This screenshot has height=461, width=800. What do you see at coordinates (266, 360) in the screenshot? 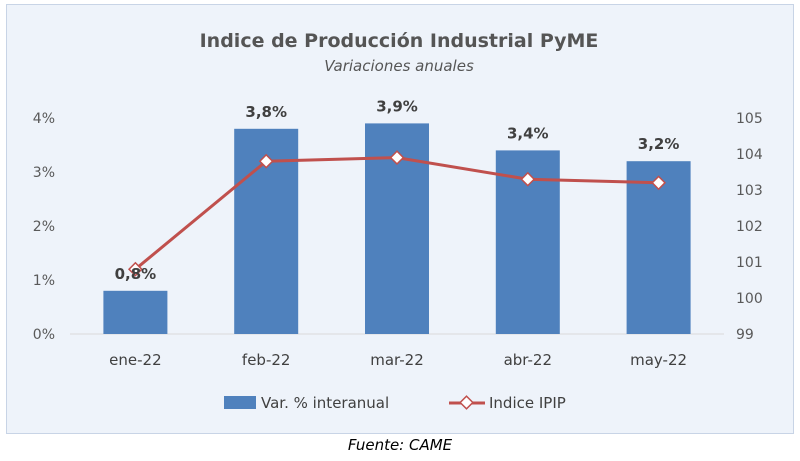
I see `x-tick-label: feb-22` at bounding box center [266, 360].